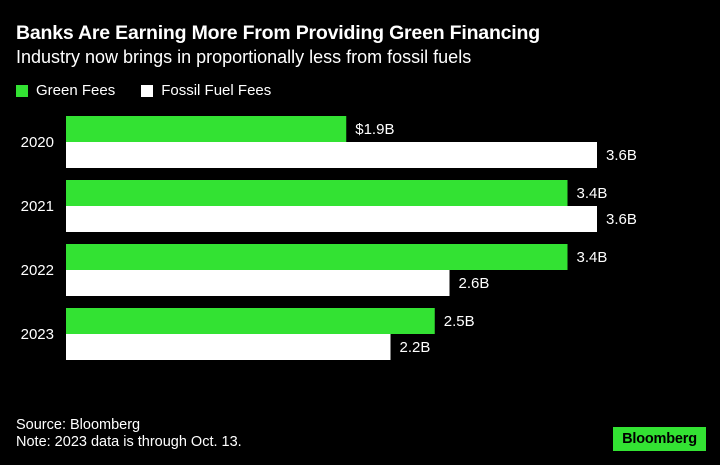 This screenshot has height=465, width=720. I want to click on bar-green-fees-2023, so click(250, 321).